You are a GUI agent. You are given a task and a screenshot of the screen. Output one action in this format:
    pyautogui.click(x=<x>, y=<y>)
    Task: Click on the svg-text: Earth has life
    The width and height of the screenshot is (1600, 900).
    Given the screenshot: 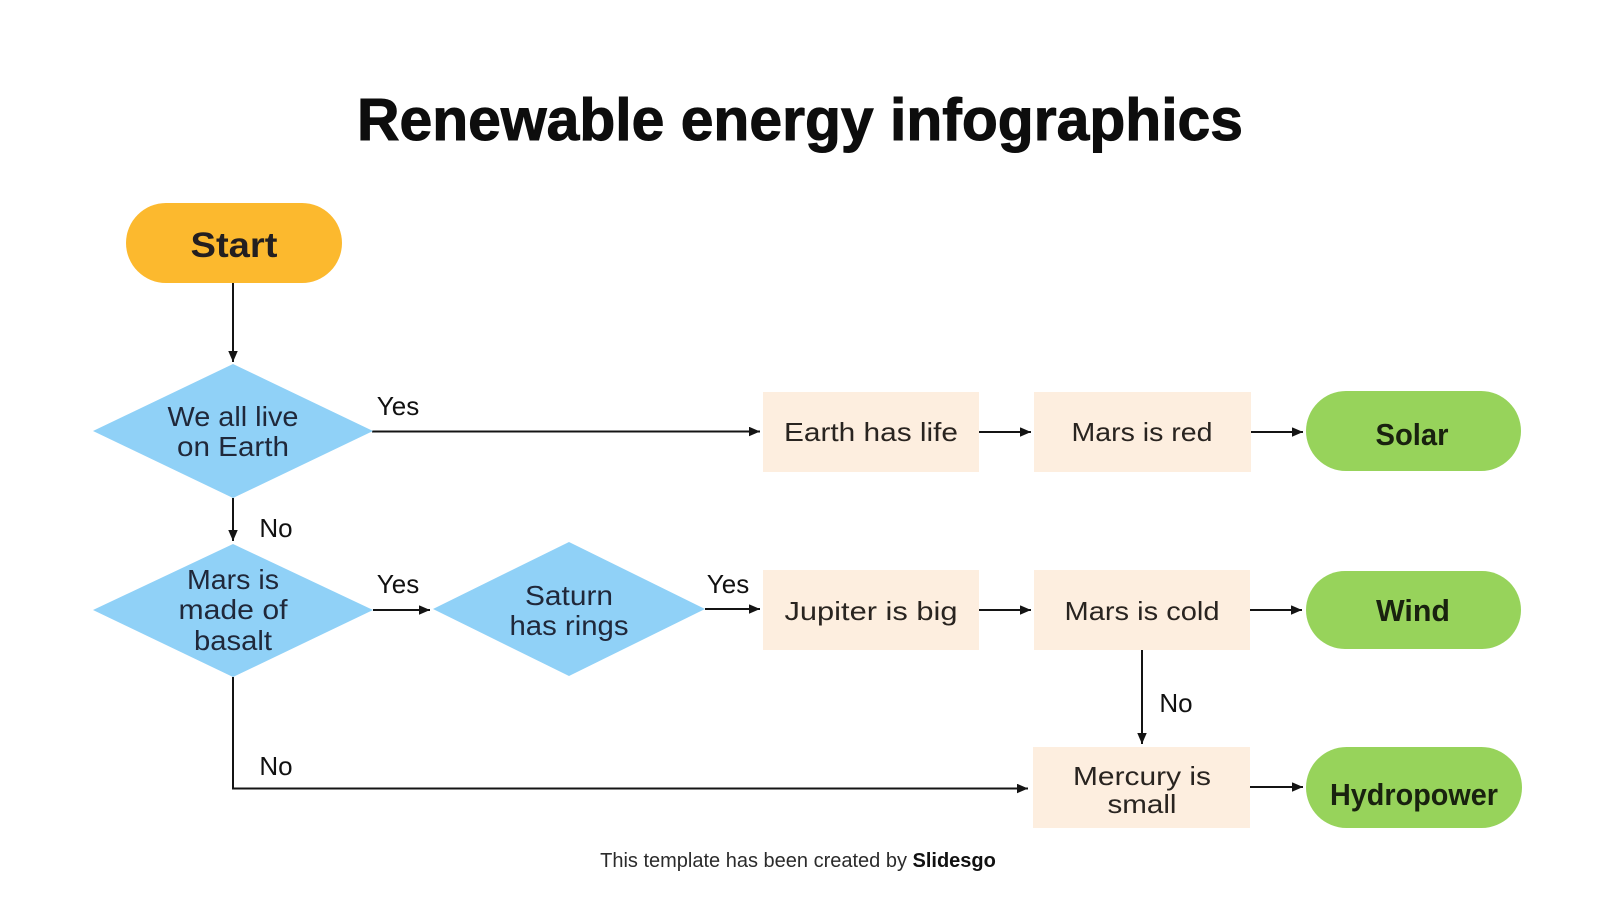 What is the action you would take?
    pyautogui.click(x=871, y=432)
    